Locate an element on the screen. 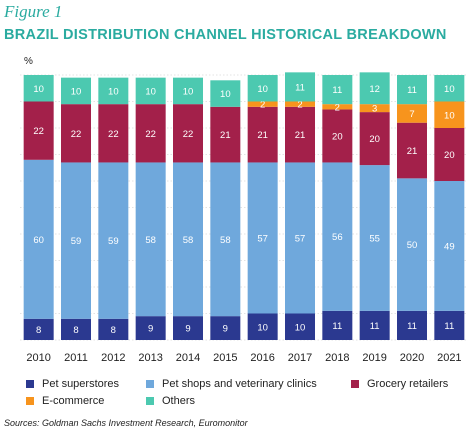  x-tick-label: 2012 is located at coordinates (113, 358).